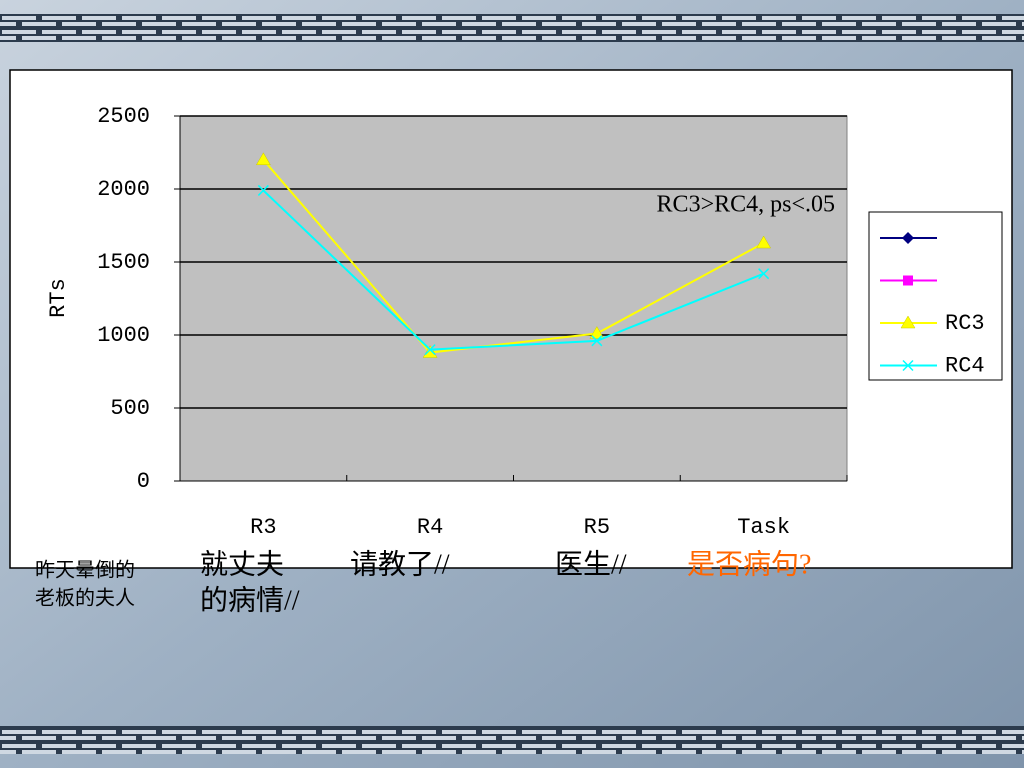  What do you see at coordinates (58, 298) in the screenshot?
I see `y-axis-label: RTs` at bounding box center [58, 298].